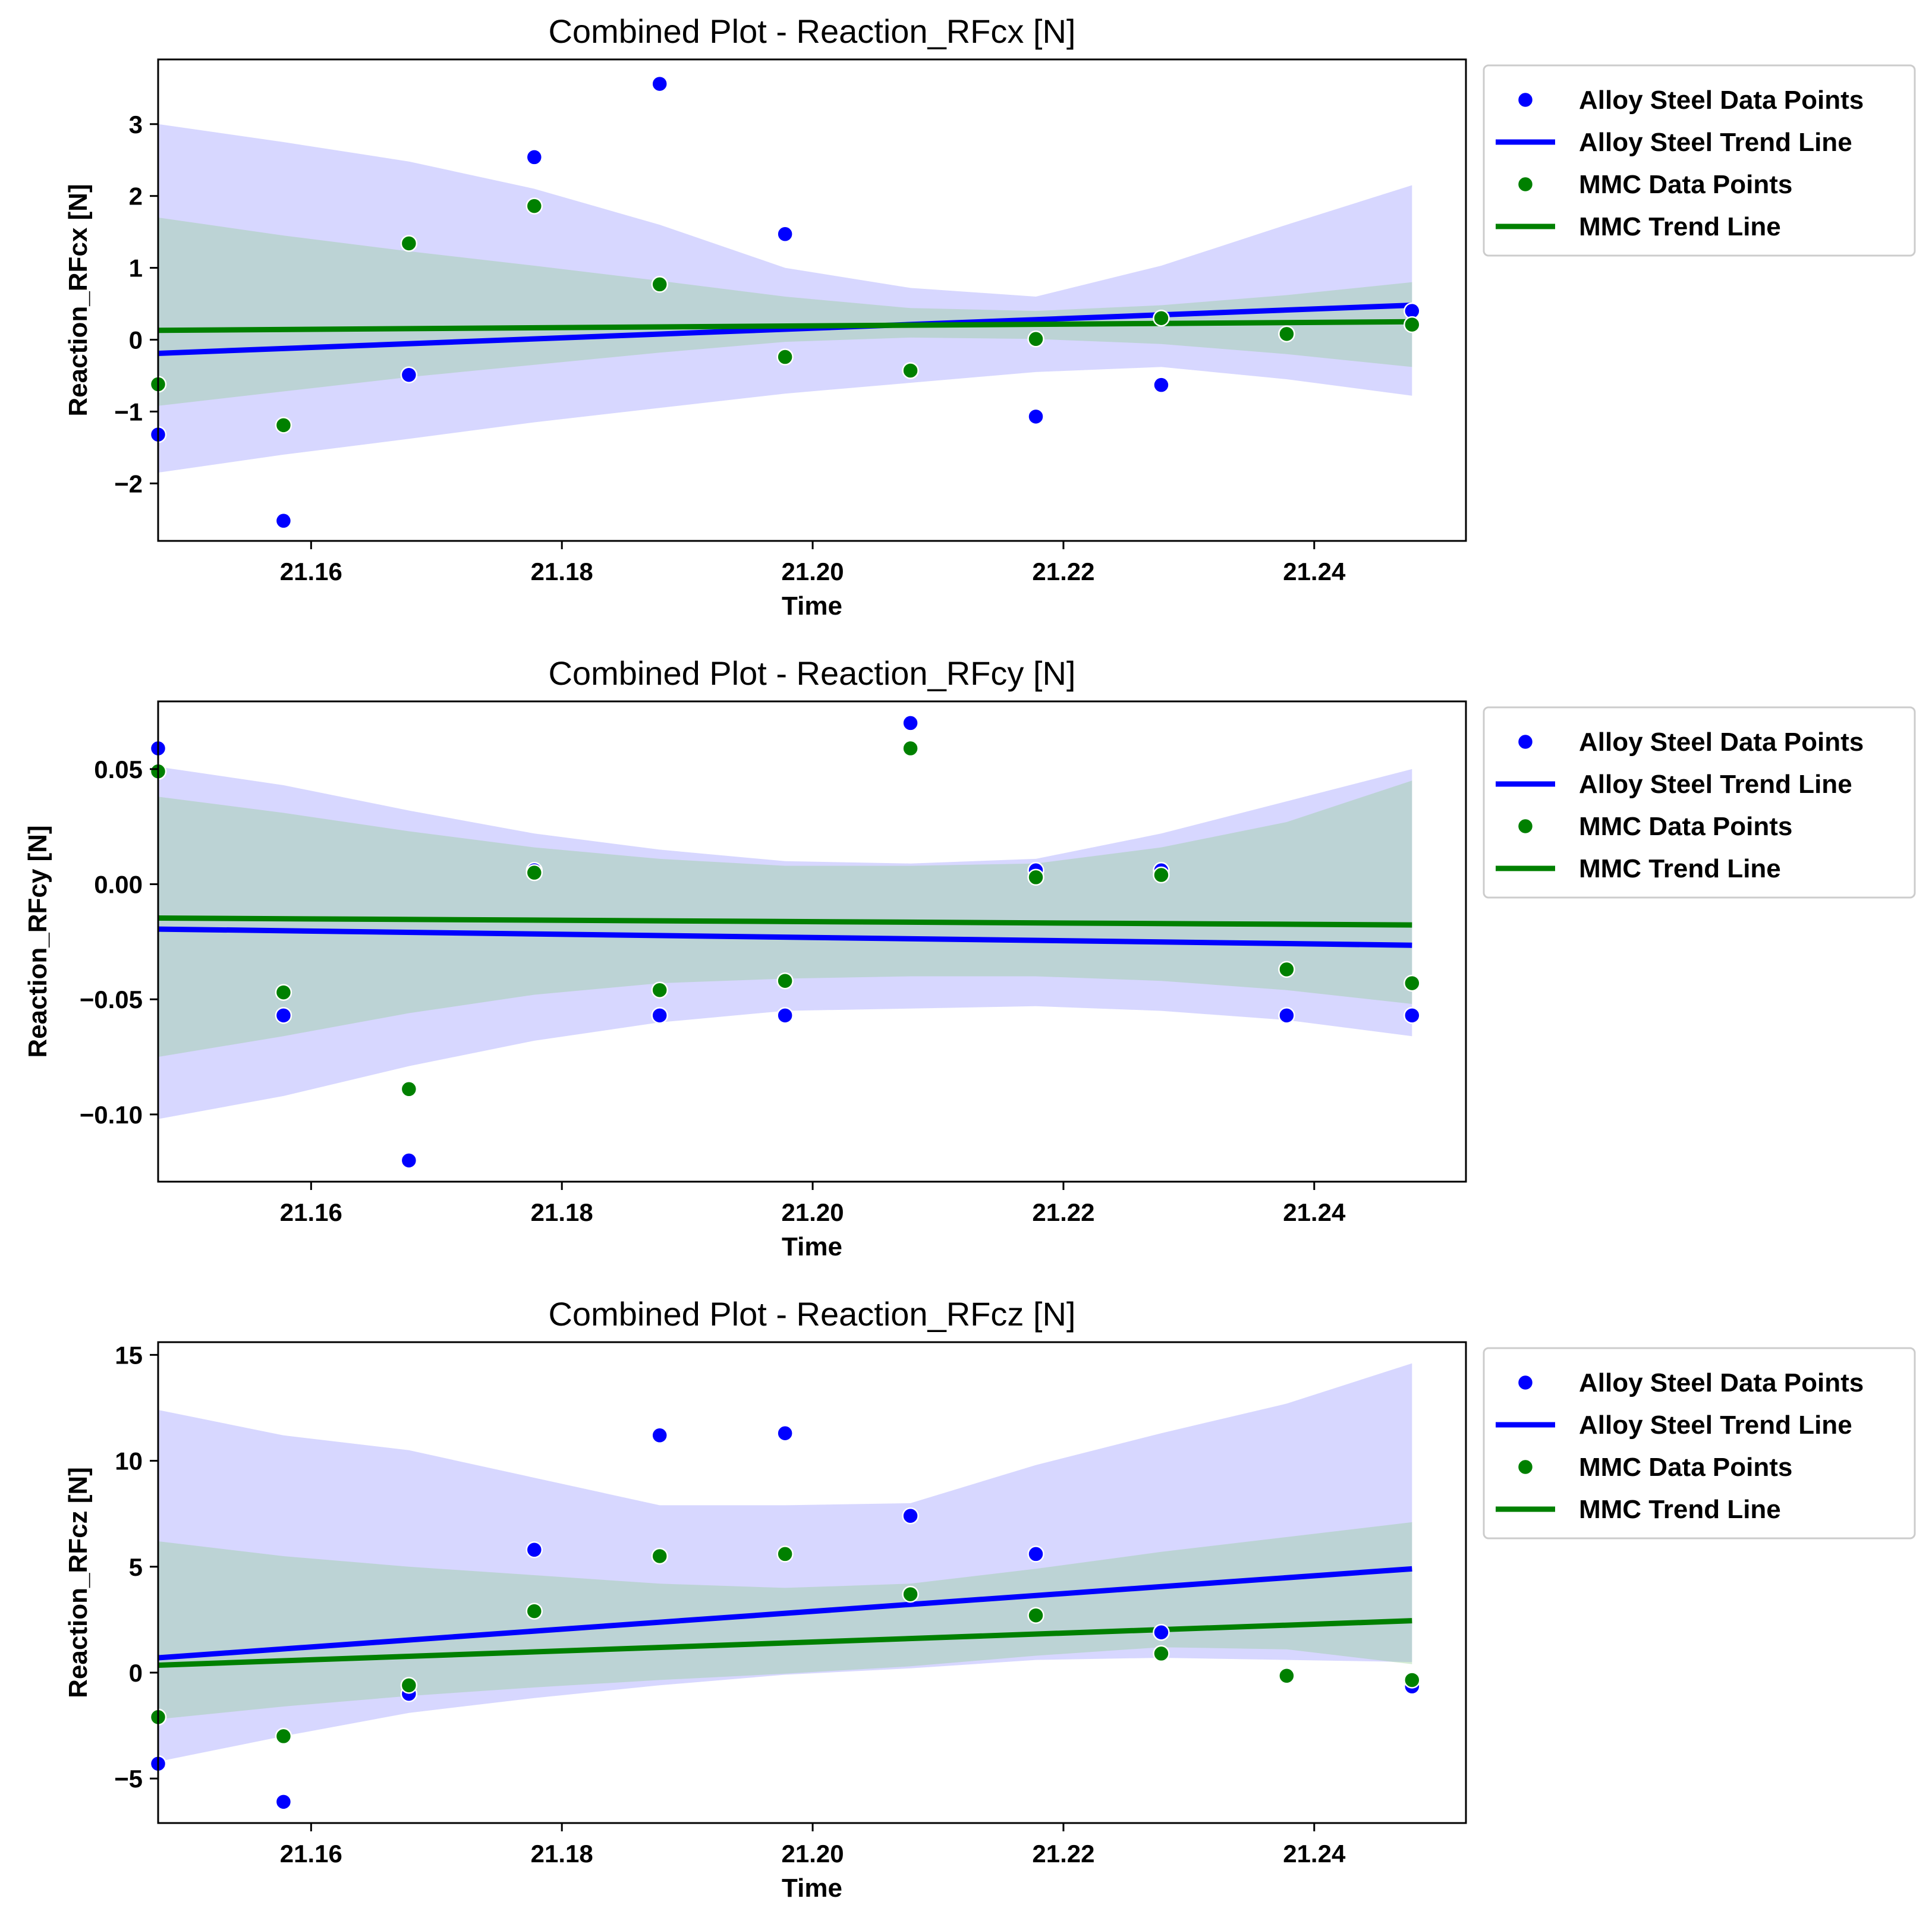  I want to click on y-tick-label: 10, so click(129, 1461).